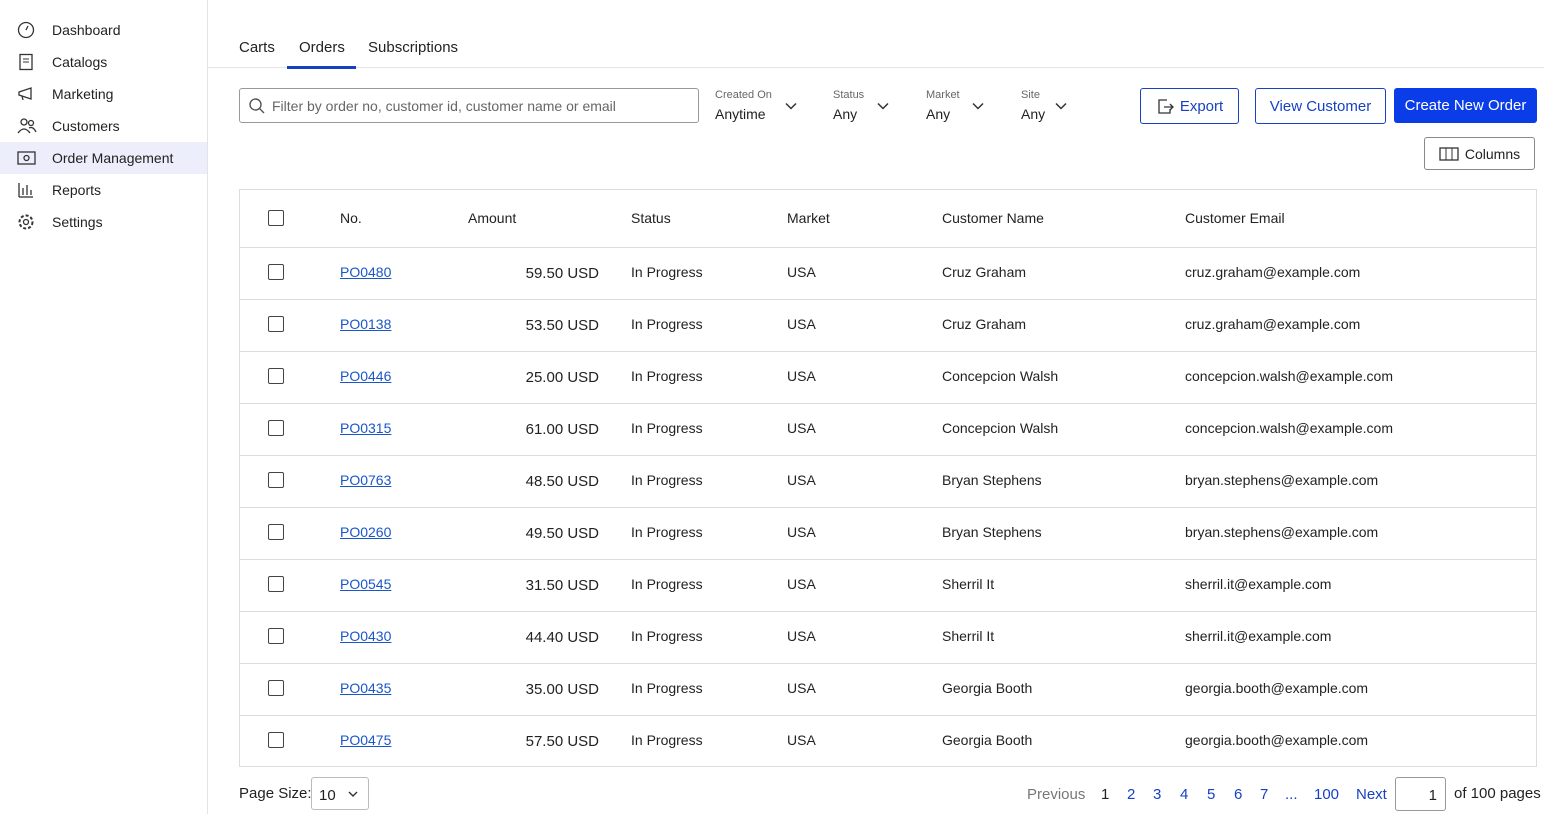  Describe the element at coordinates (366, 428) in the screenshot. I see `order-link: PO0315` at that location.